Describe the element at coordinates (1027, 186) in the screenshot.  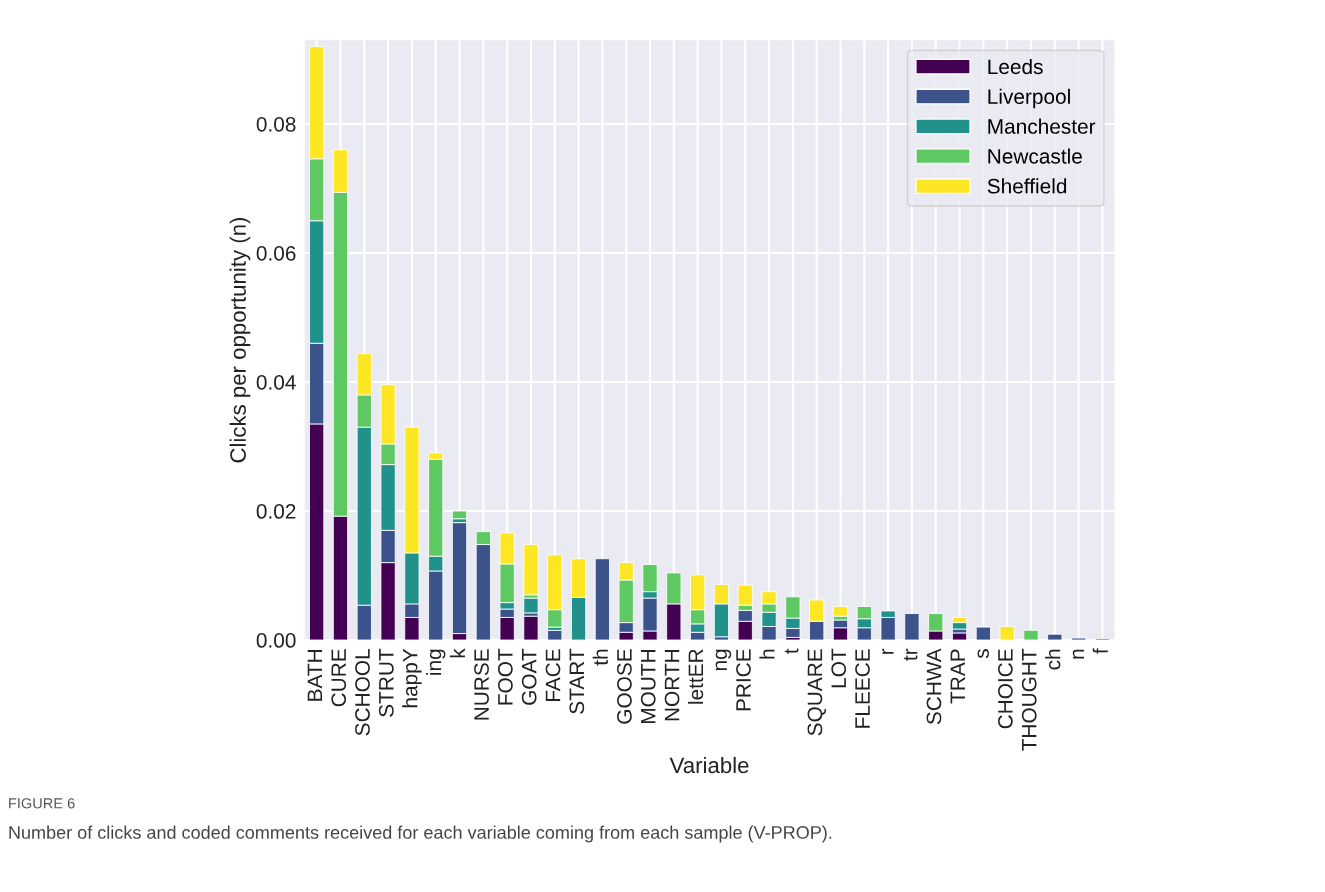
I see `legend-label: Sheffield` at that location.